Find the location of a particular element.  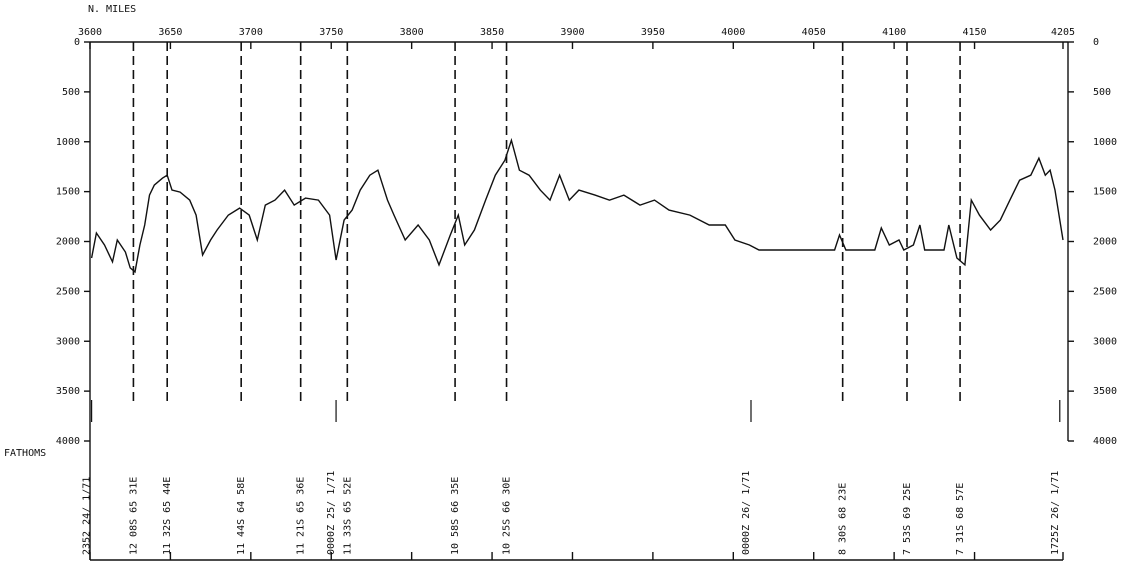

position-label: 11 32S 65 44E is located at coordinates (167, 516).